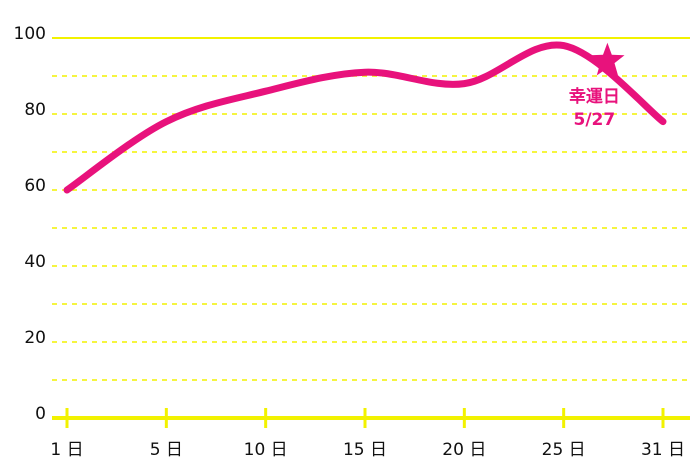  Describe the element at coordinates (594, 96) in the screenshot. I see `annotation-label: 幸運日` at that location.